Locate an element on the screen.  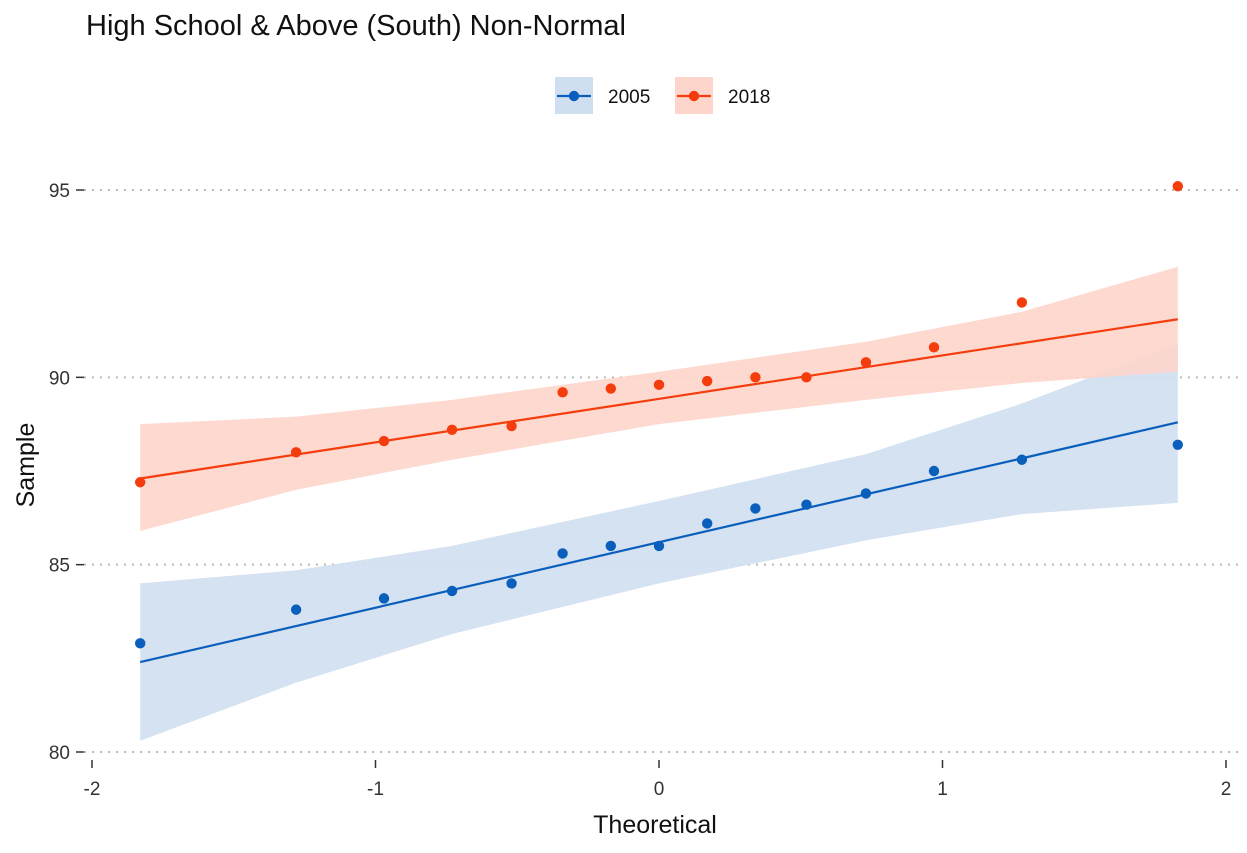
y-axis-title: Sample is located at coordinates (26, 465).